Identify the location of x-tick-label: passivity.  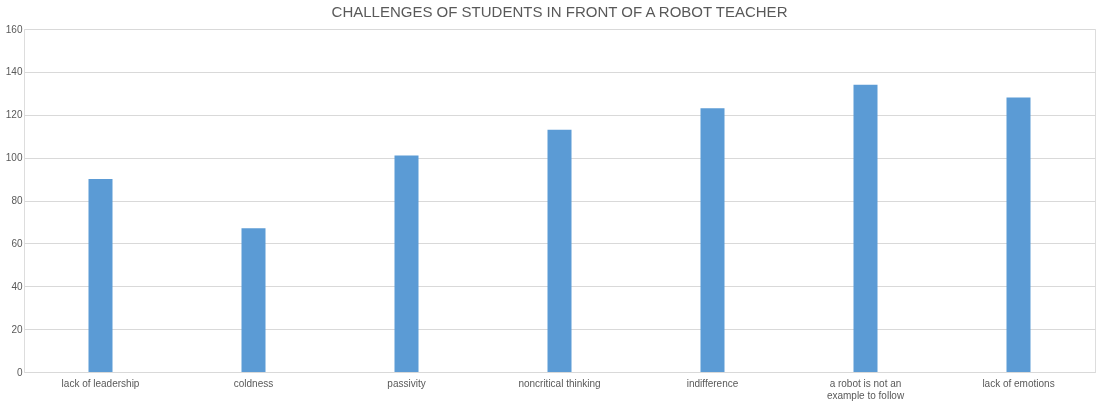
(406, 383).